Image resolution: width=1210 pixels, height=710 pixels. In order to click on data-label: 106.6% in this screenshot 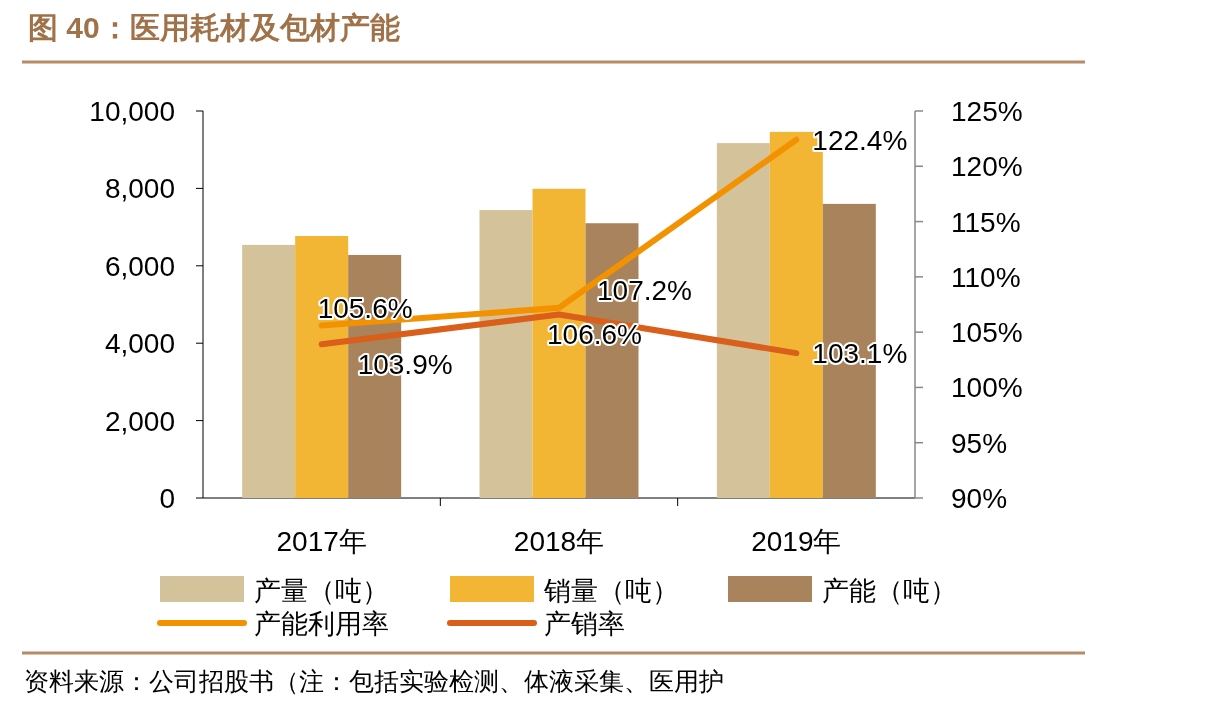, I will do `click(594, 335)`.